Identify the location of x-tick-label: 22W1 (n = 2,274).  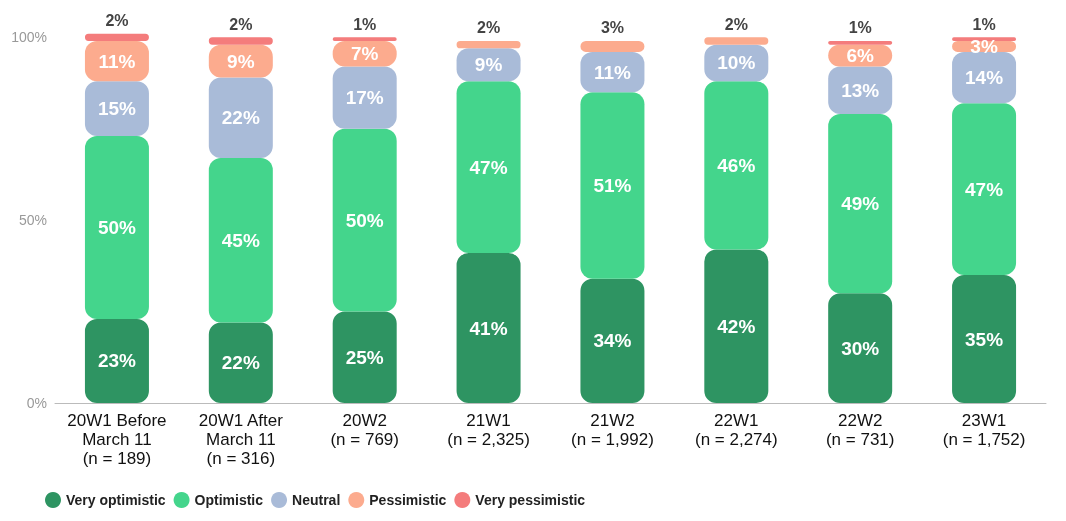
(736, 430).